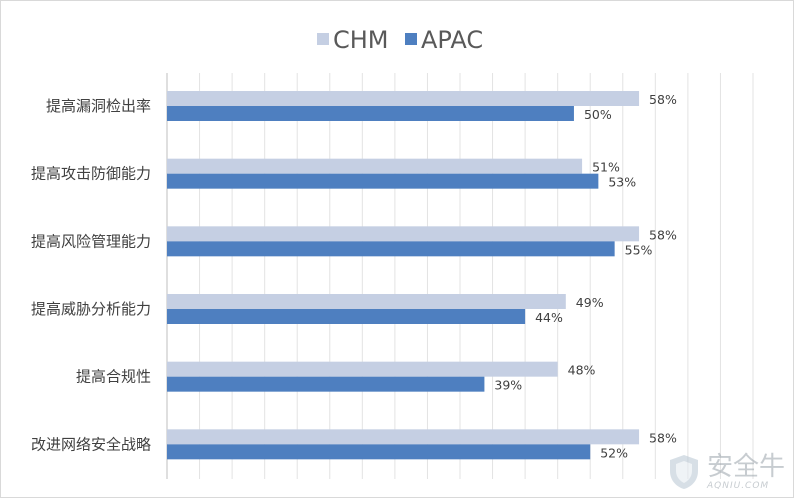  Describe the element at coordinates (113, 377) in the screenshot. I see `category-label: 提高合规性` at that location.